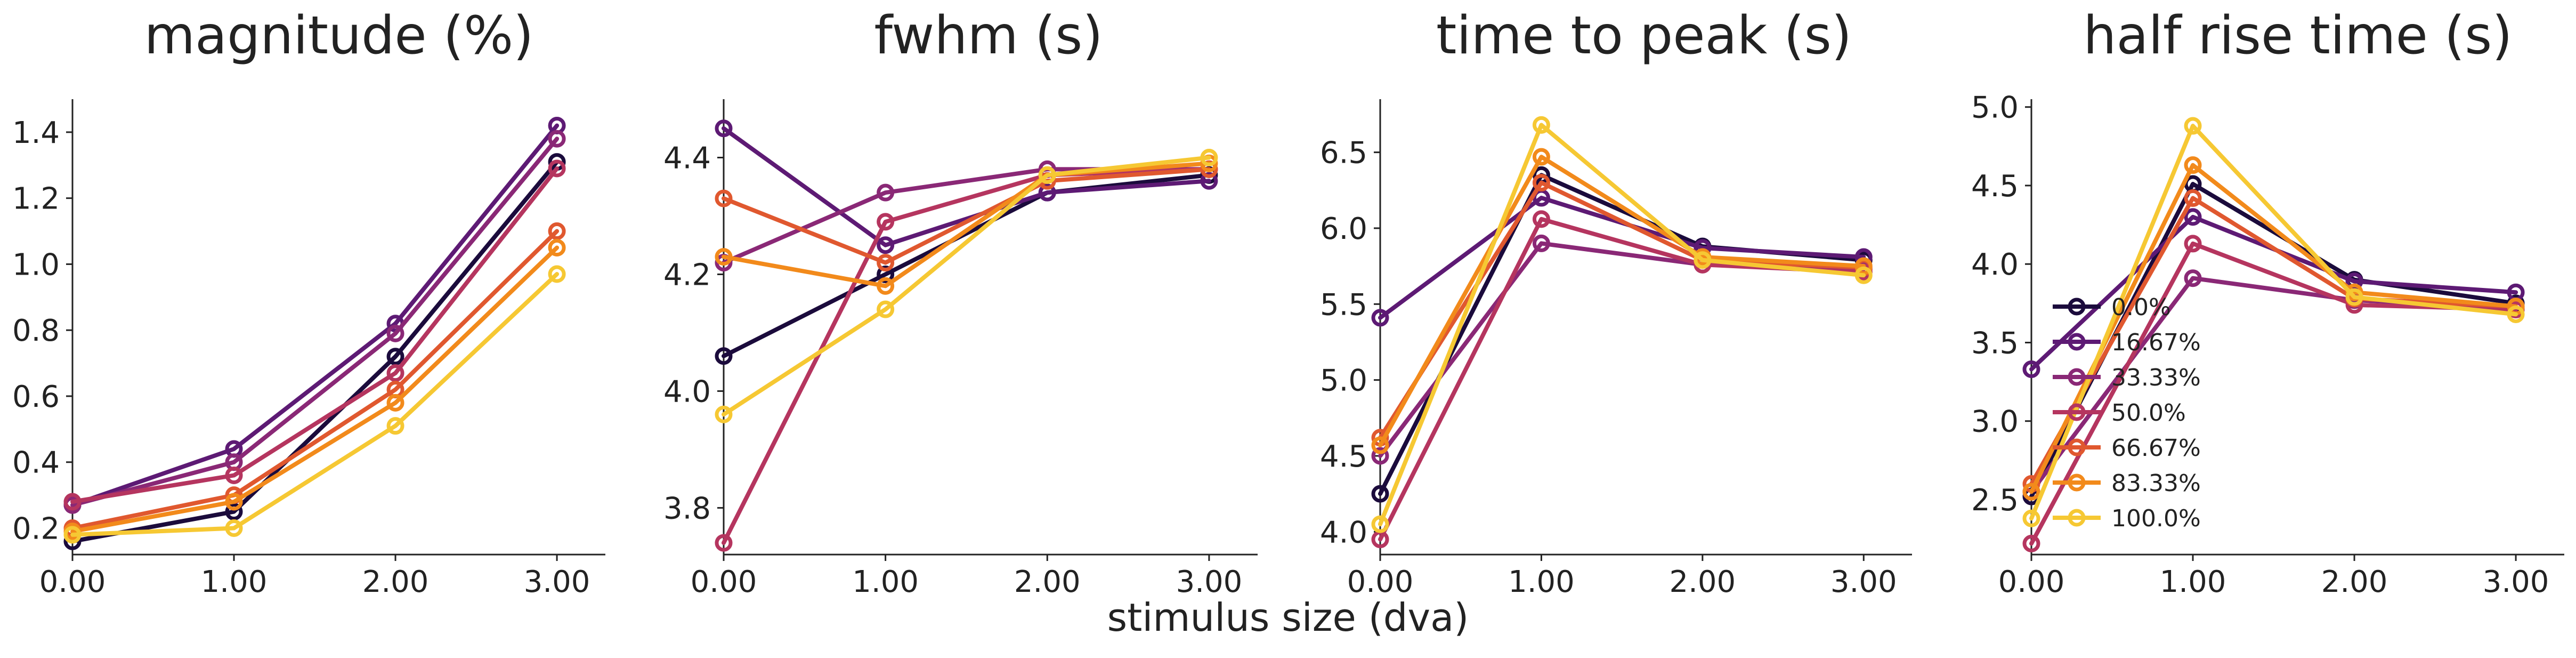  Describe the element at coordinates (36, 133) in the screenshot. I see `y-tick-label: 1.4` at that location.